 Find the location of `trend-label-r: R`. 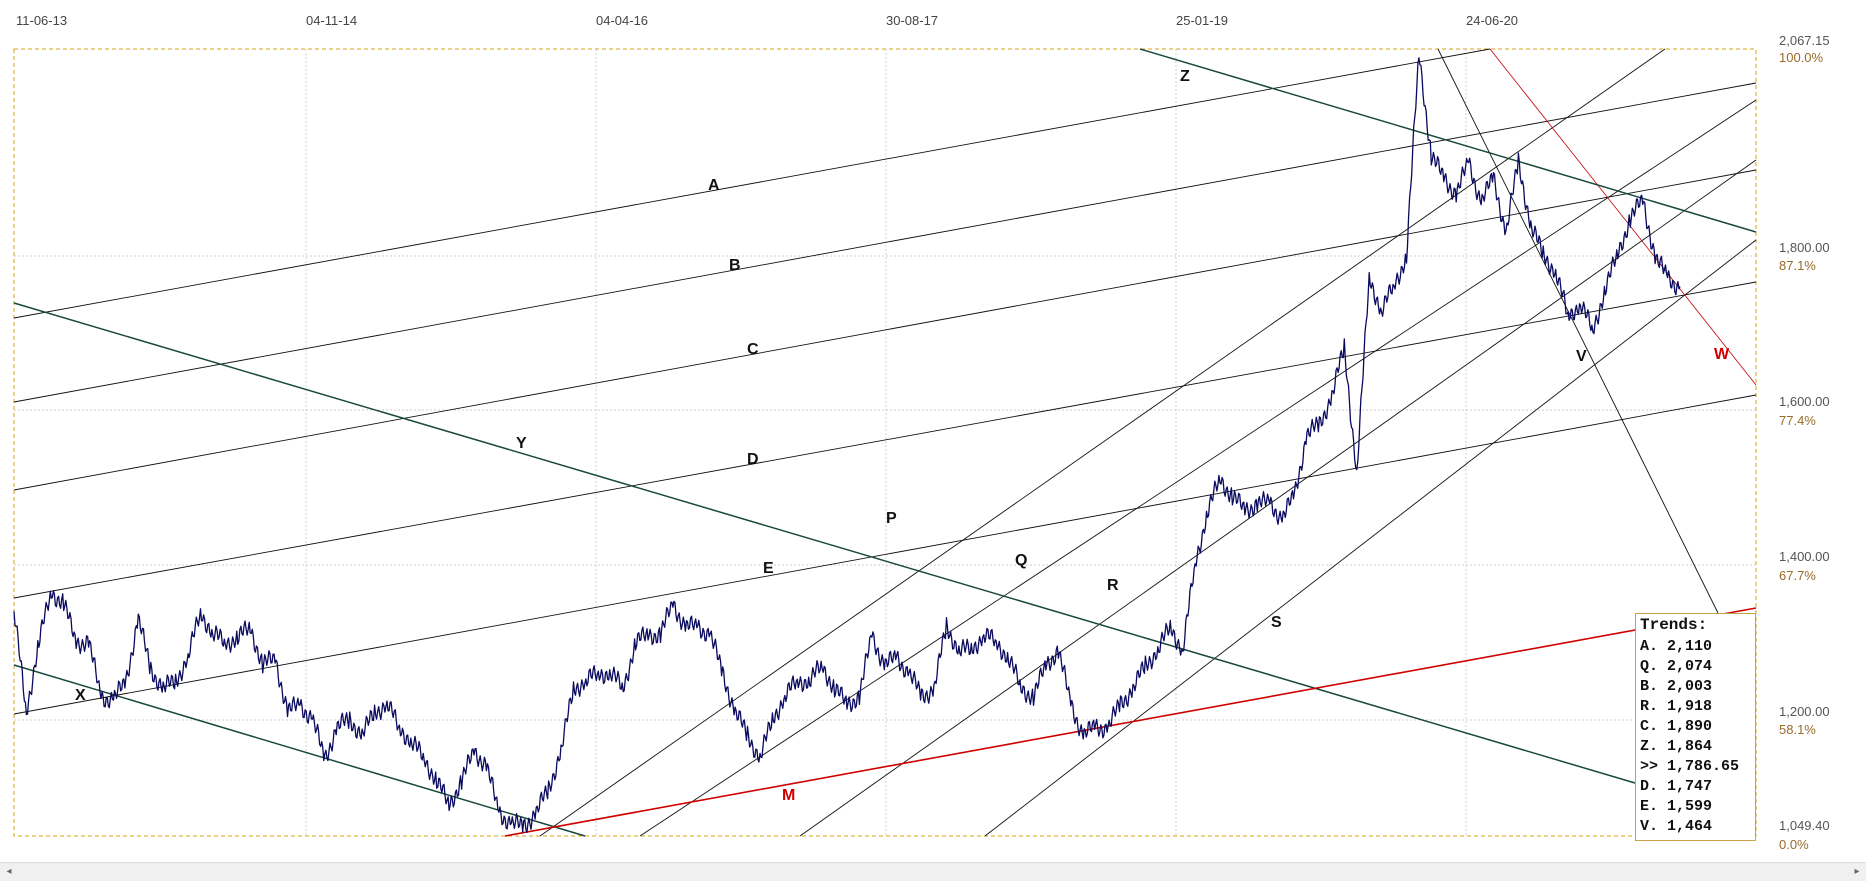

trend-label-r: R is located at coordinates (1113, 585).